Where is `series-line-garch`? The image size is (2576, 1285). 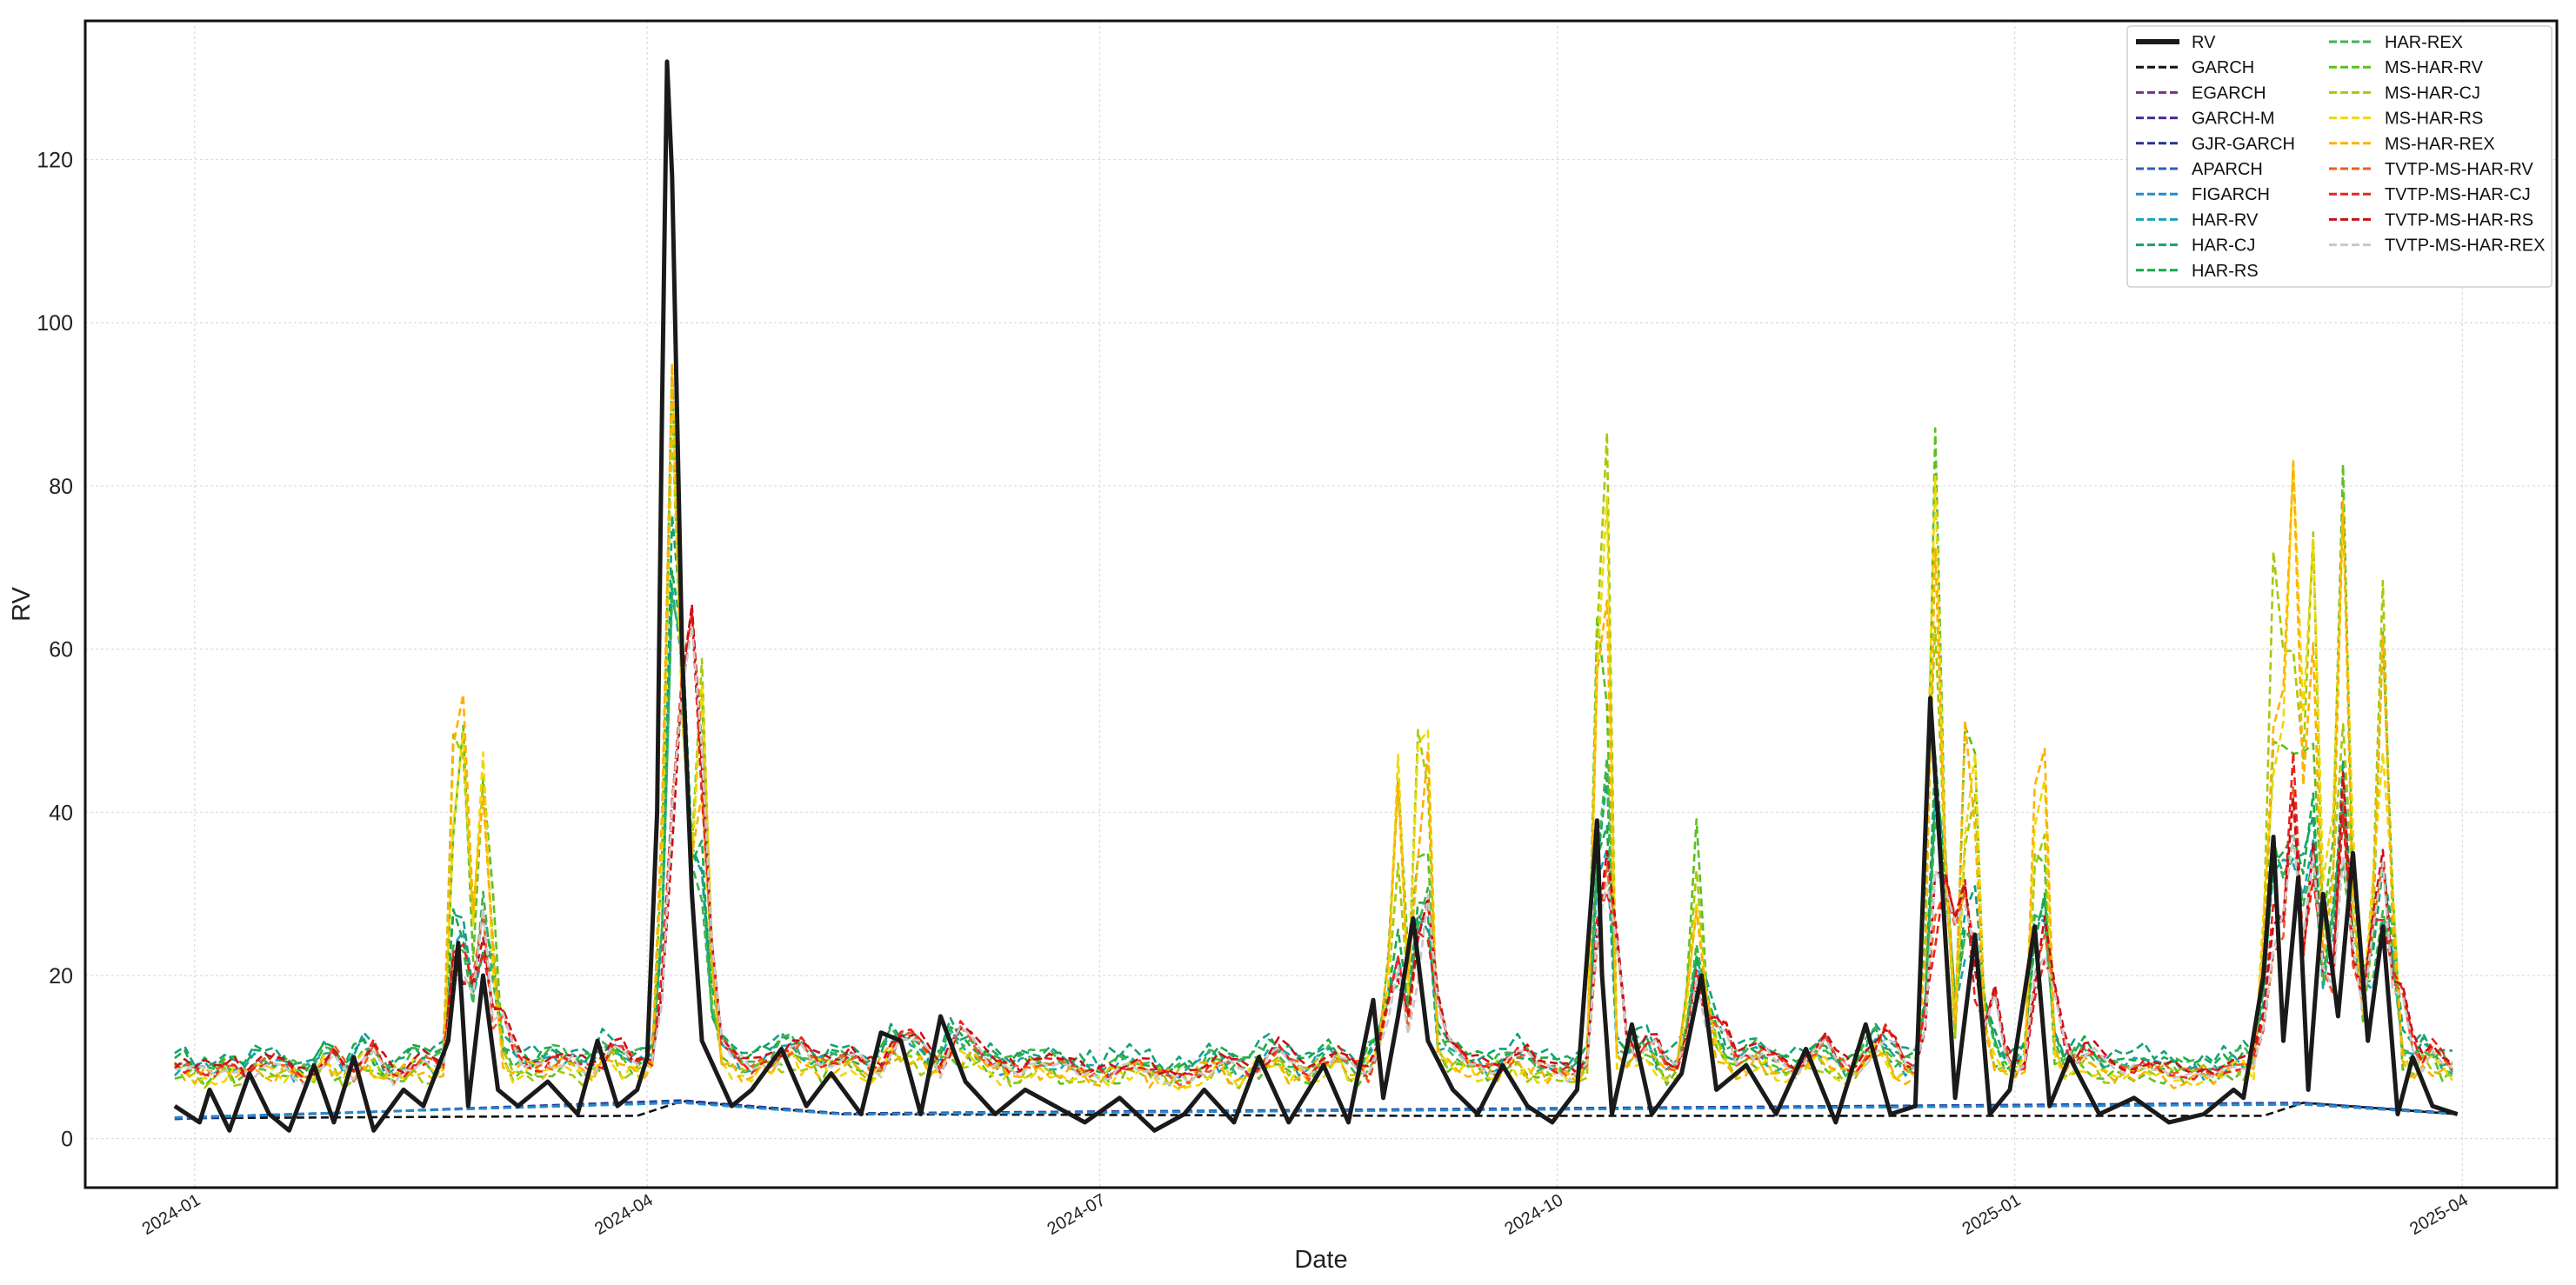 series-line-garch is located at coordinates (1316, 1110).